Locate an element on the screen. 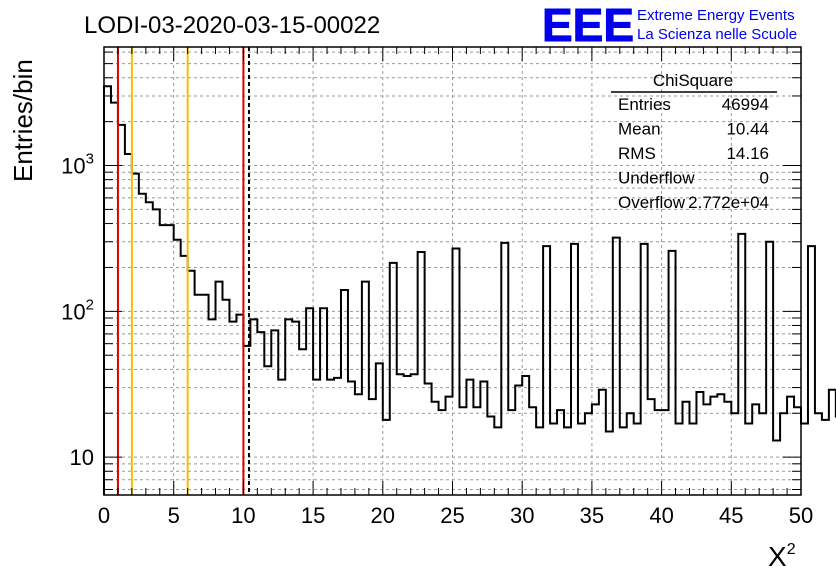 The image size is (836, 572). x-tick-label: 35 is located at coordinates (592, 515).